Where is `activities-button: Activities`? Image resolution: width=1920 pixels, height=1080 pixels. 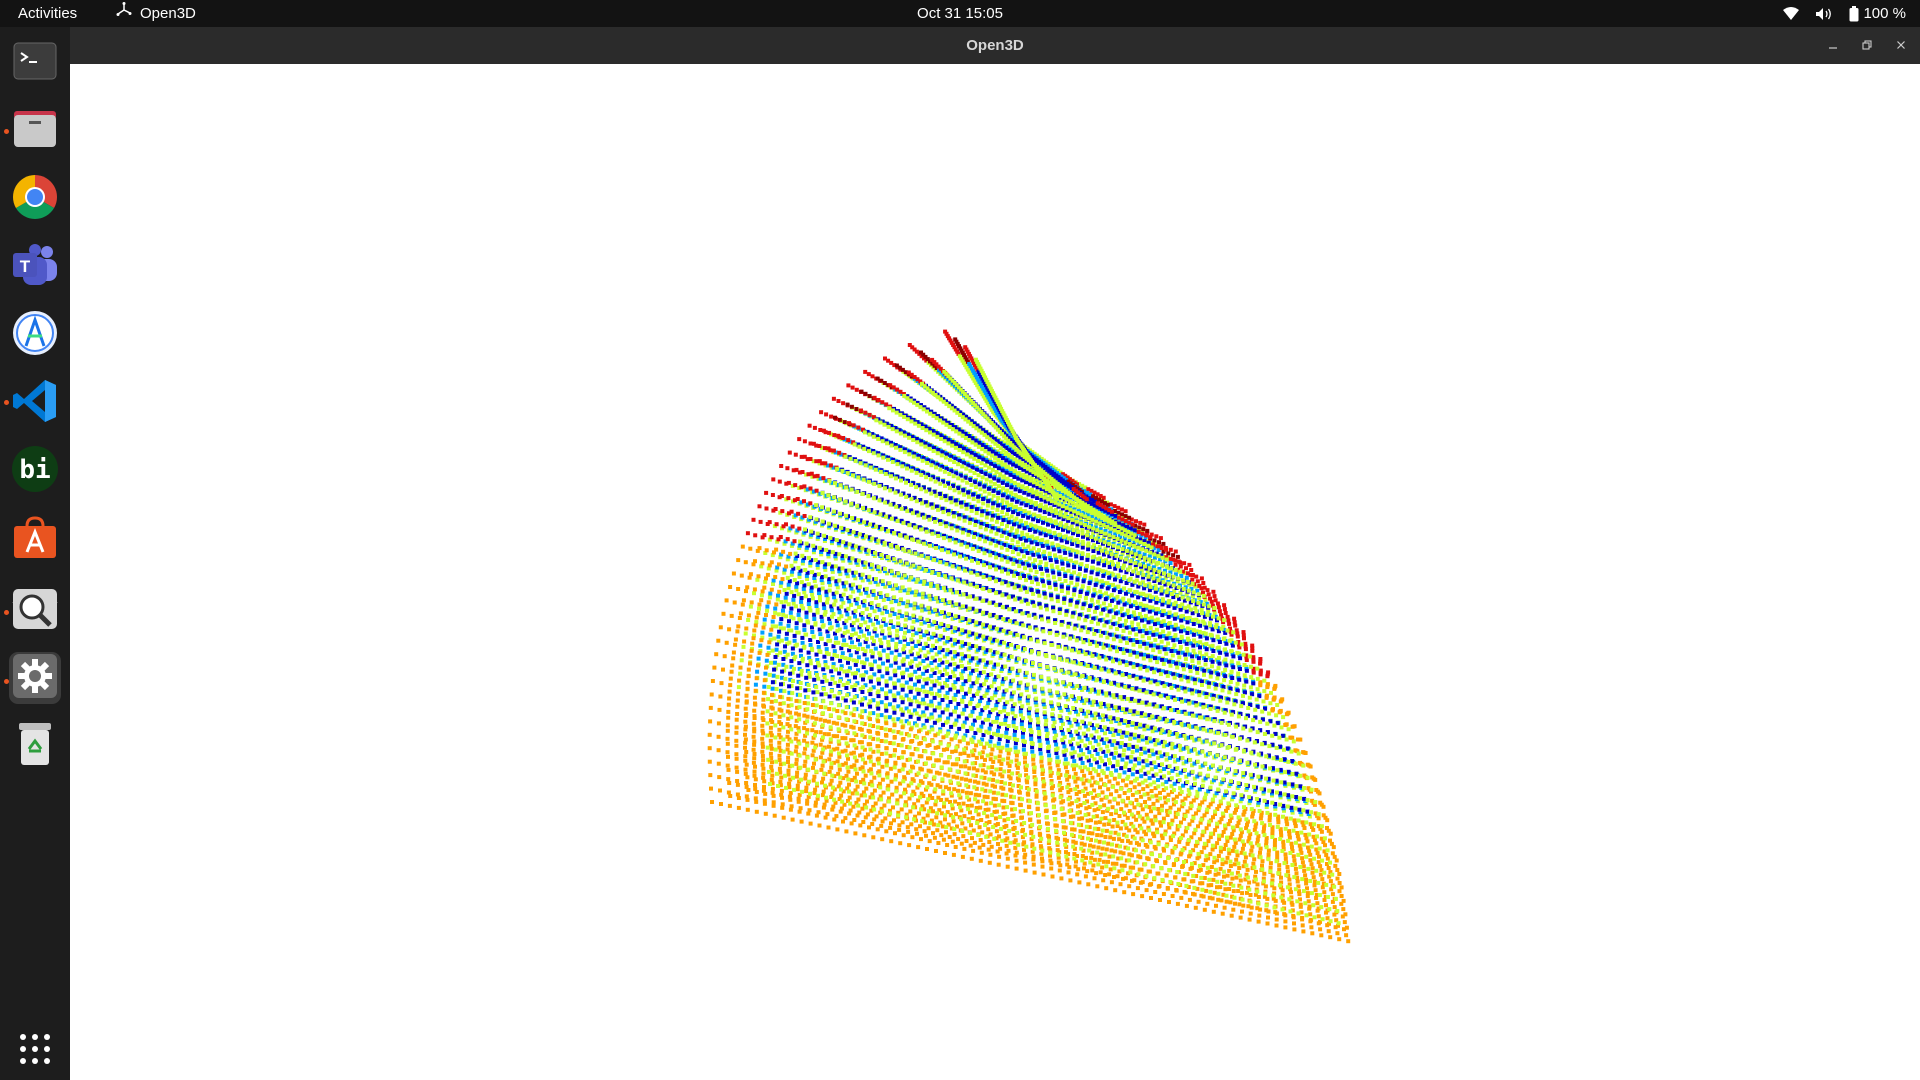
activities-button: Activities is located at coordinates (48, 13).